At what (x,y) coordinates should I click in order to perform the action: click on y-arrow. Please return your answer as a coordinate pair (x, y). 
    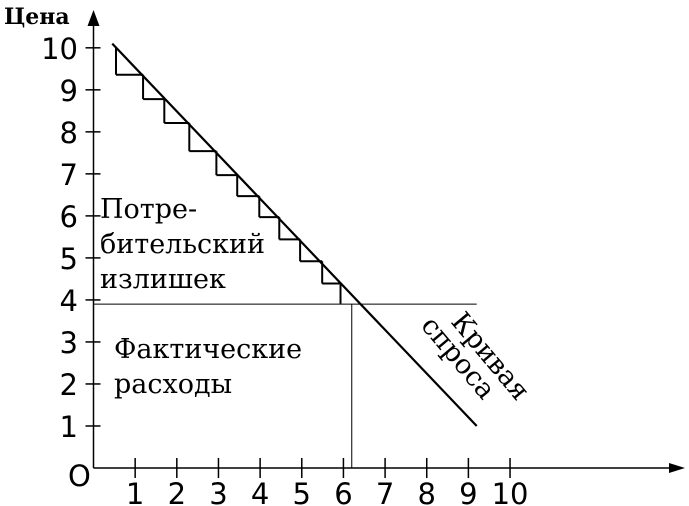
    Looking at the image, I should click on (93, 18).